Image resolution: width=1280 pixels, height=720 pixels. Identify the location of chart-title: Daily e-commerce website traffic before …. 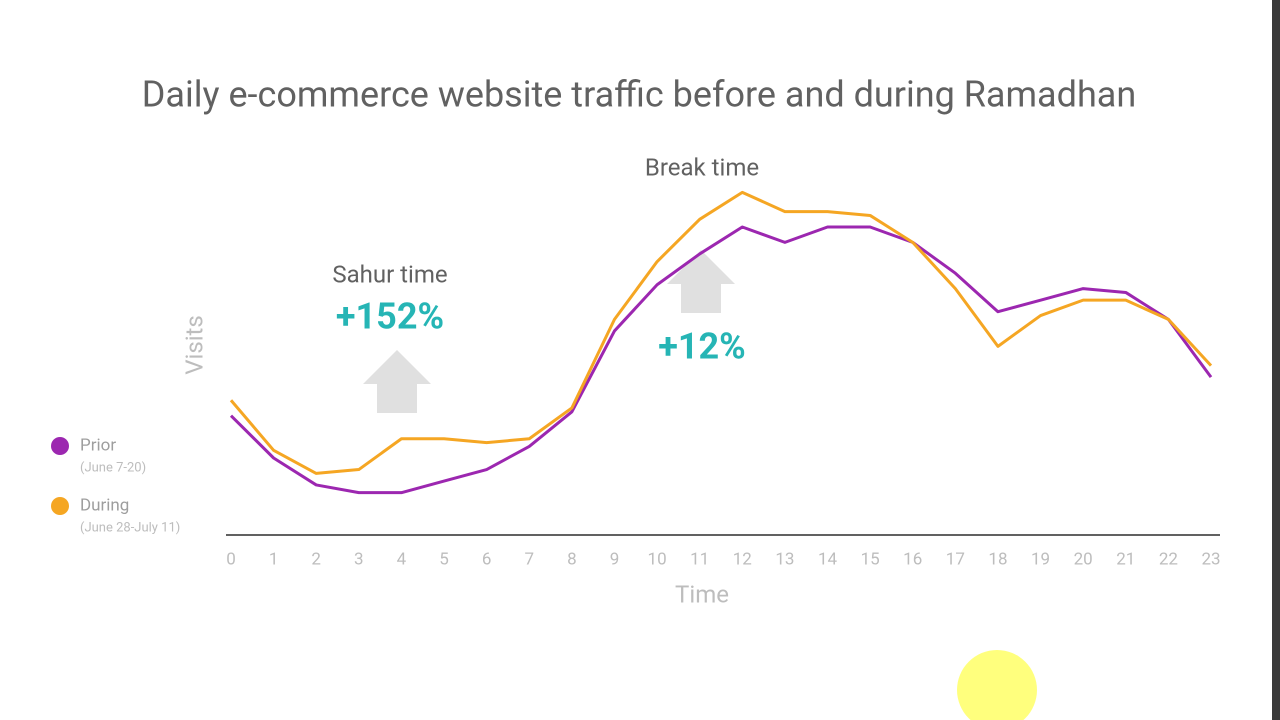
(639, 95).